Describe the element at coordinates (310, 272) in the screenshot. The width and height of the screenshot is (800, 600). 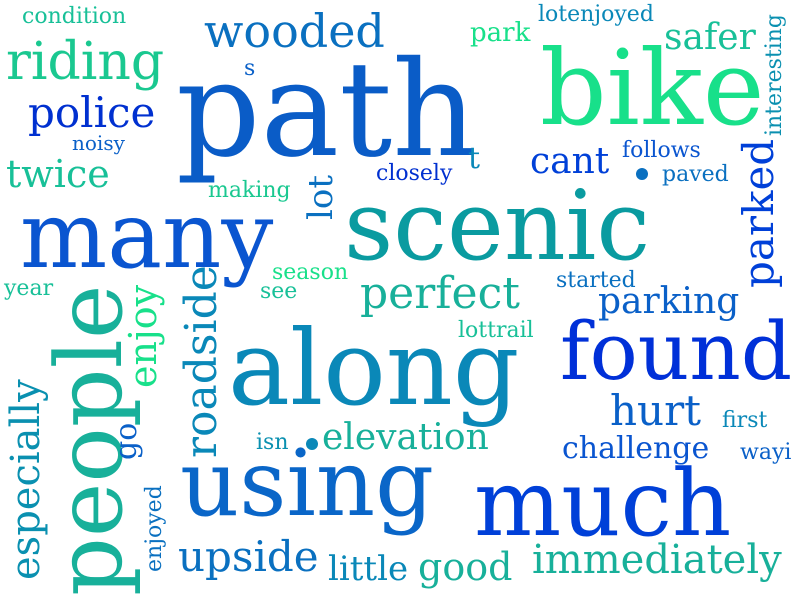
I see `word-season: season` at that location.